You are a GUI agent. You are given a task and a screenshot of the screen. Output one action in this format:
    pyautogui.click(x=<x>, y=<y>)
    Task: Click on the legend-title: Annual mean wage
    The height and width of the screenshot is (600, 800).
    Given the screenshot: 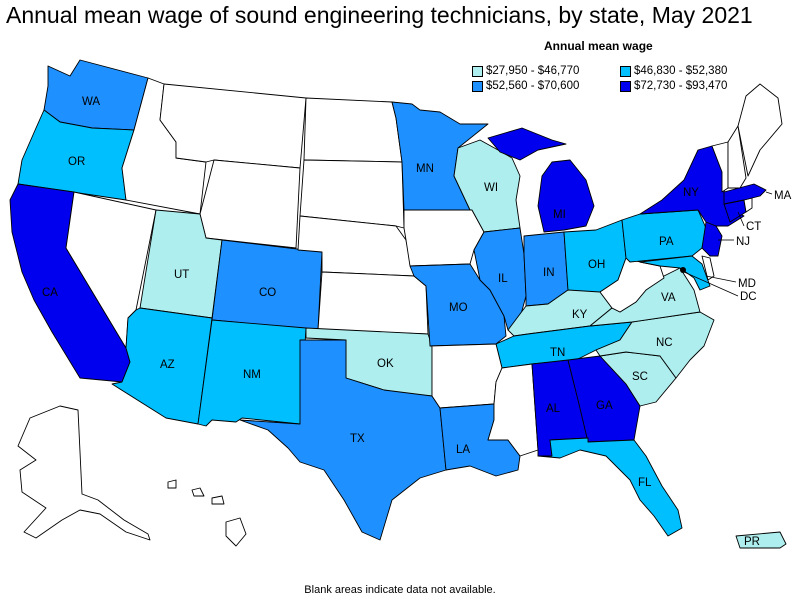 What is the action you would take?
    pyautogui.click(x=598, y=46)
    